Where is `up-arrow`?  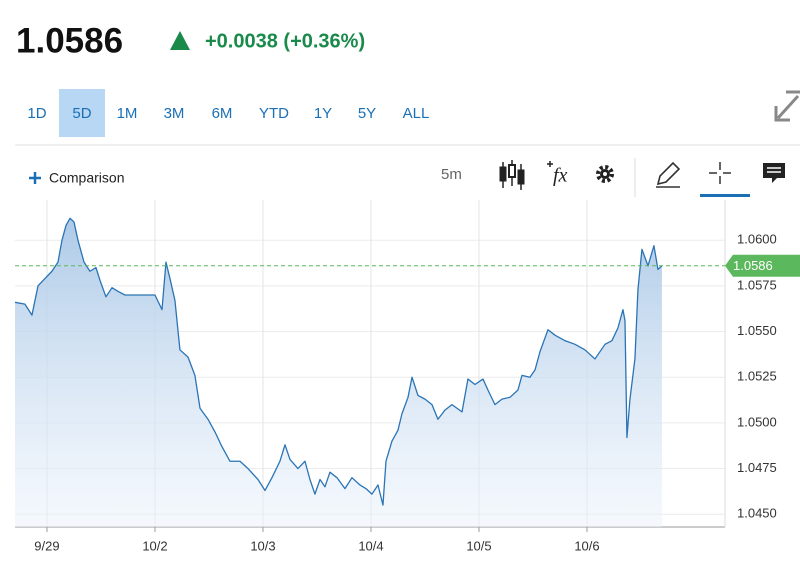
up-arrow is located at coordinates (180, 40).